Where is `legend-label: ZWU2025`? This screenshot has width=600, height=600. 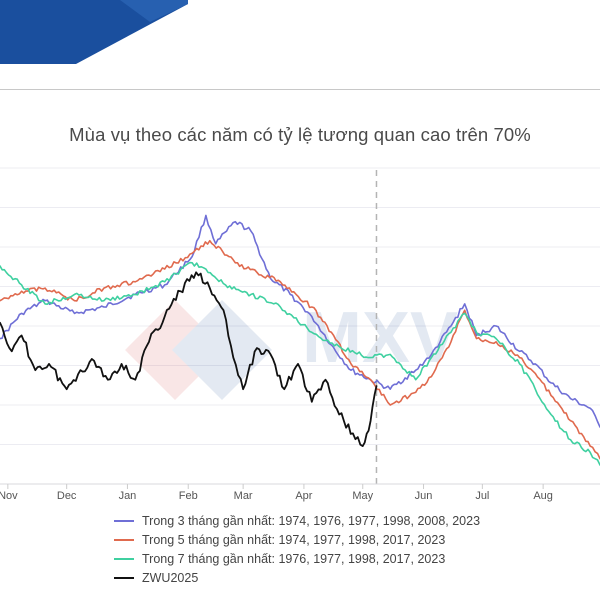 legend-label: ZWU2025 is located at coordinates (170, 577).